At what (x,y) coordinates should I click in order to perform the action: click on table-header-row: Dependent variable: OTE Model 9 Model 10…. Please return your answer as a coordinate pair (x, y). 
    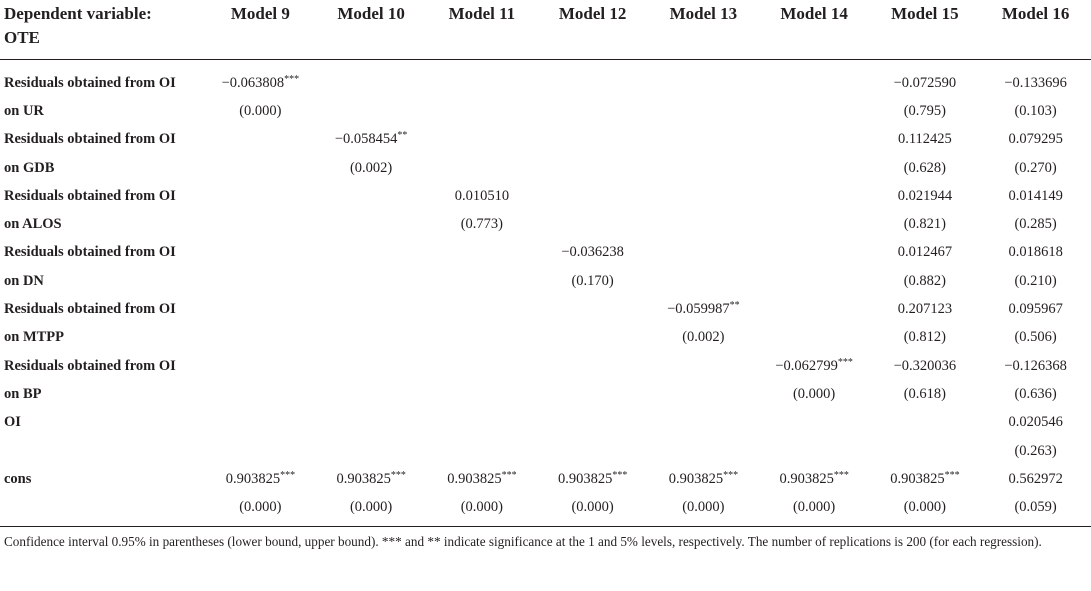
    Looking at the image, I should click on (545, 30).